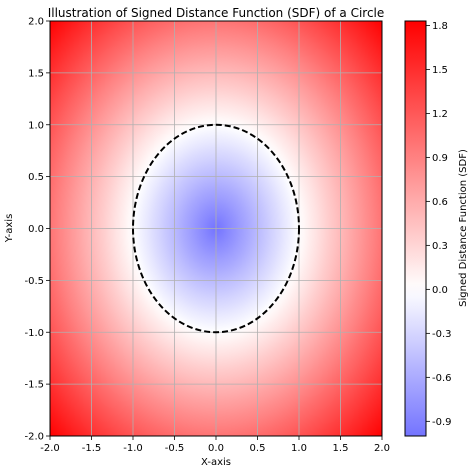 The width and height of the screenshot is (474, 472). What do you see at coordinates (440, 202) in the screenshot?
I see `colorbar-tick-label: 0.6` at bounding box center [440, 202].